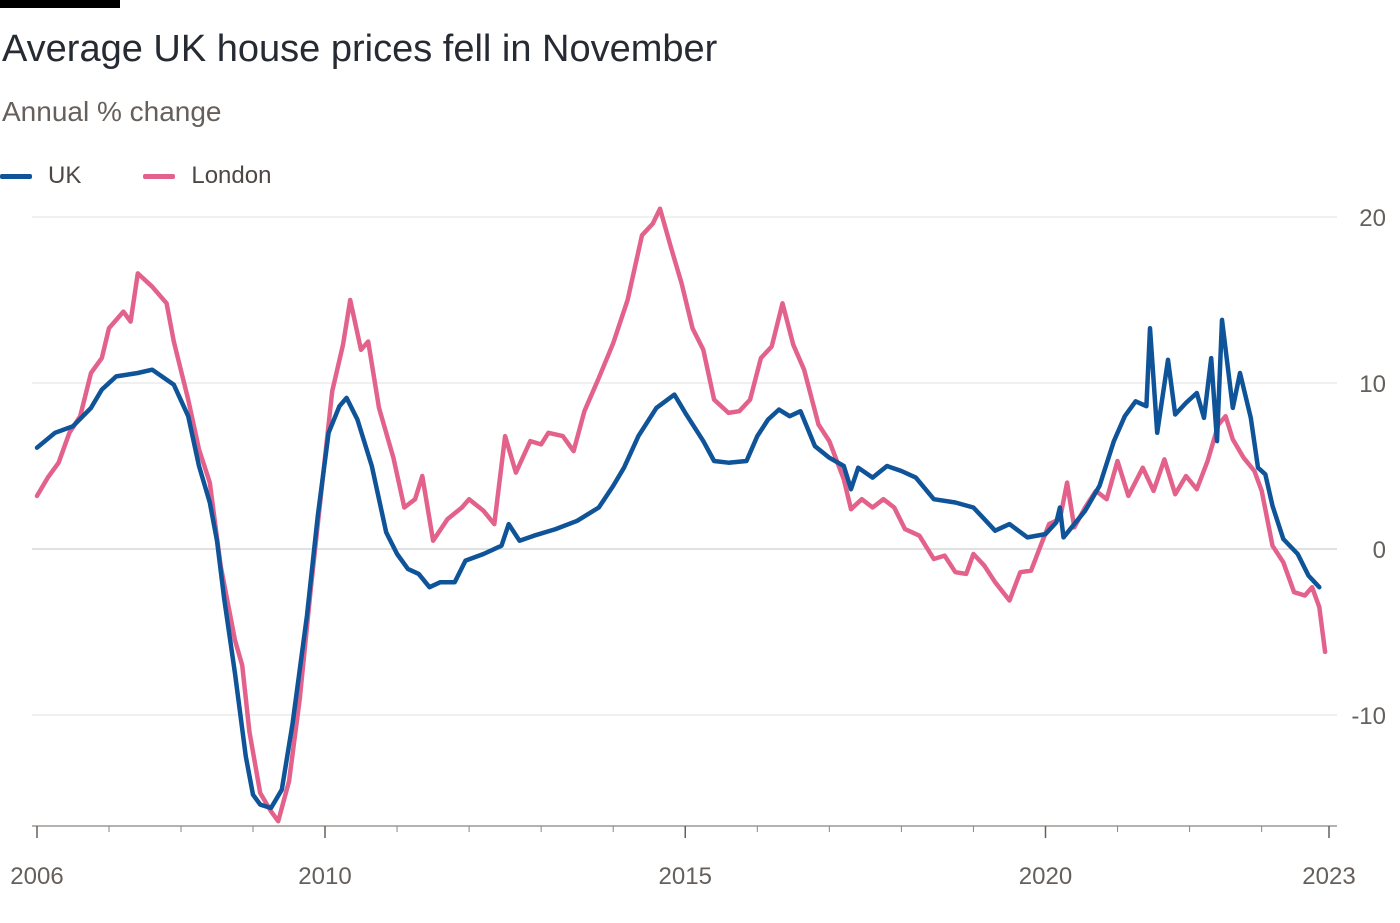  I want to click on y-tick-label: 0, so click(1379, 550).